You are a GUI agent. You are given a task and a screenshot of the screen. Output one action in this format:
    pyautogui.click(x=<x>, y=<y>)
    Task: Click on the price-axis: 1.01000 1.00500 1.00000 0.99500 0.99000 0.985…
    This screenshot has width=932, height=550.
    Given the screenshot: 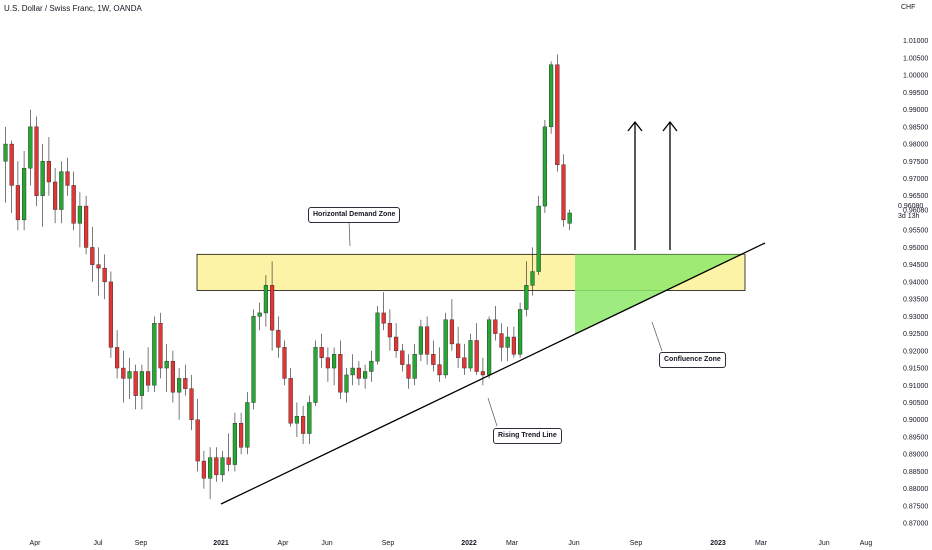 What is the action you would take?
    pyautogui.click(x=915, y=282)
    